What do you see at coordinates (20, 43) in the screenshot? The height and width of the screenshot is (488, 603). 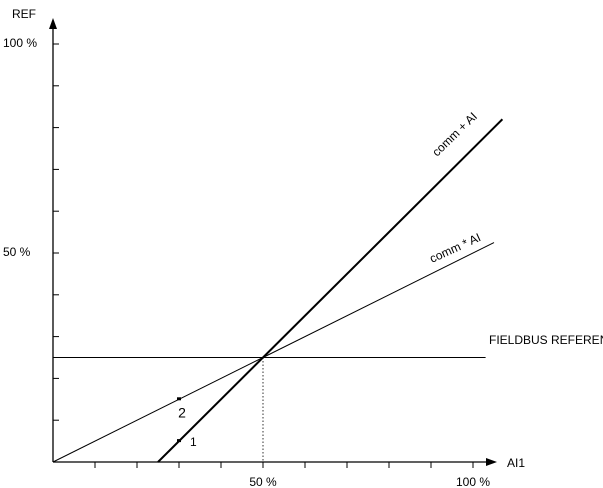 I see `y-tick-label: 100 %` at bounding box center [20, 43].